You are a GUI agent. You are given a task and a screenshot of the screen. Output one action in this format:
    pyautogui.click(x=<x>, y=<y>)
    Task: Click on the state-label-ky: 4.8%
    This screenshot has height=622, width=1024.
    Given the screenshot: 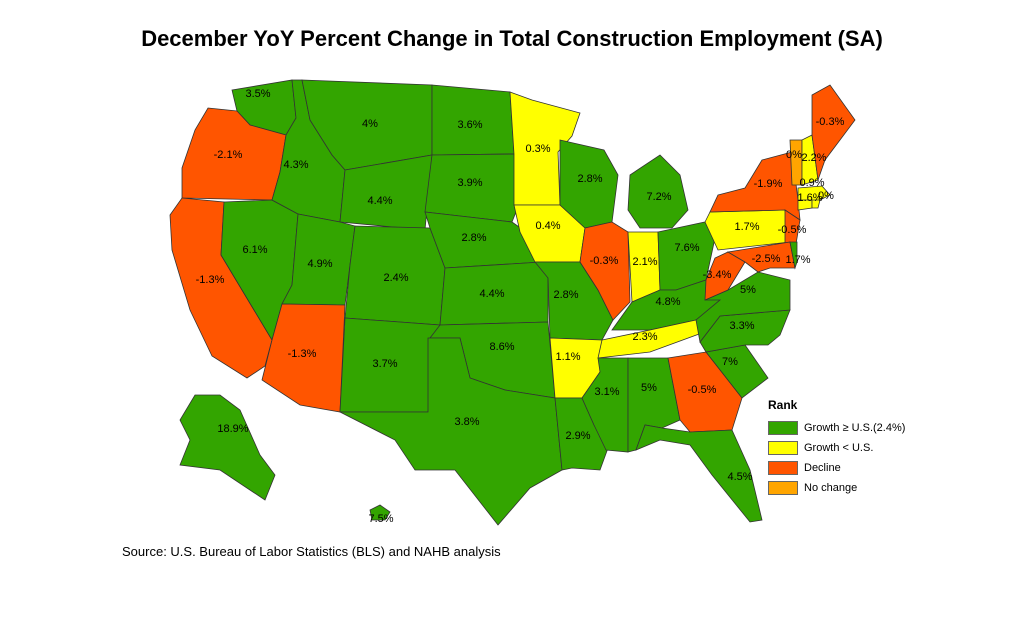 What is the action you would take?
    pyautogui.click(x=667, y=302)
    